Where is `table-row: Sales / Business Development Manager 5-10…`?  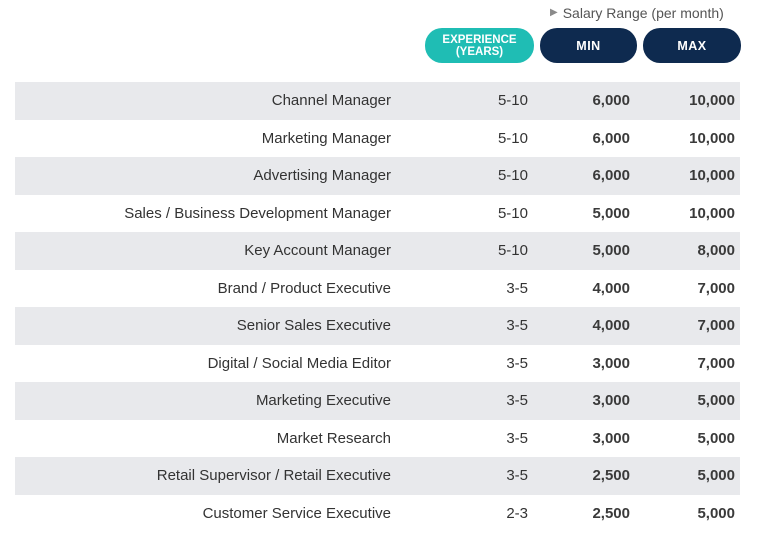 table-row: Sales / Business Development Manager 5-10… is located at coordinates (377, 214).